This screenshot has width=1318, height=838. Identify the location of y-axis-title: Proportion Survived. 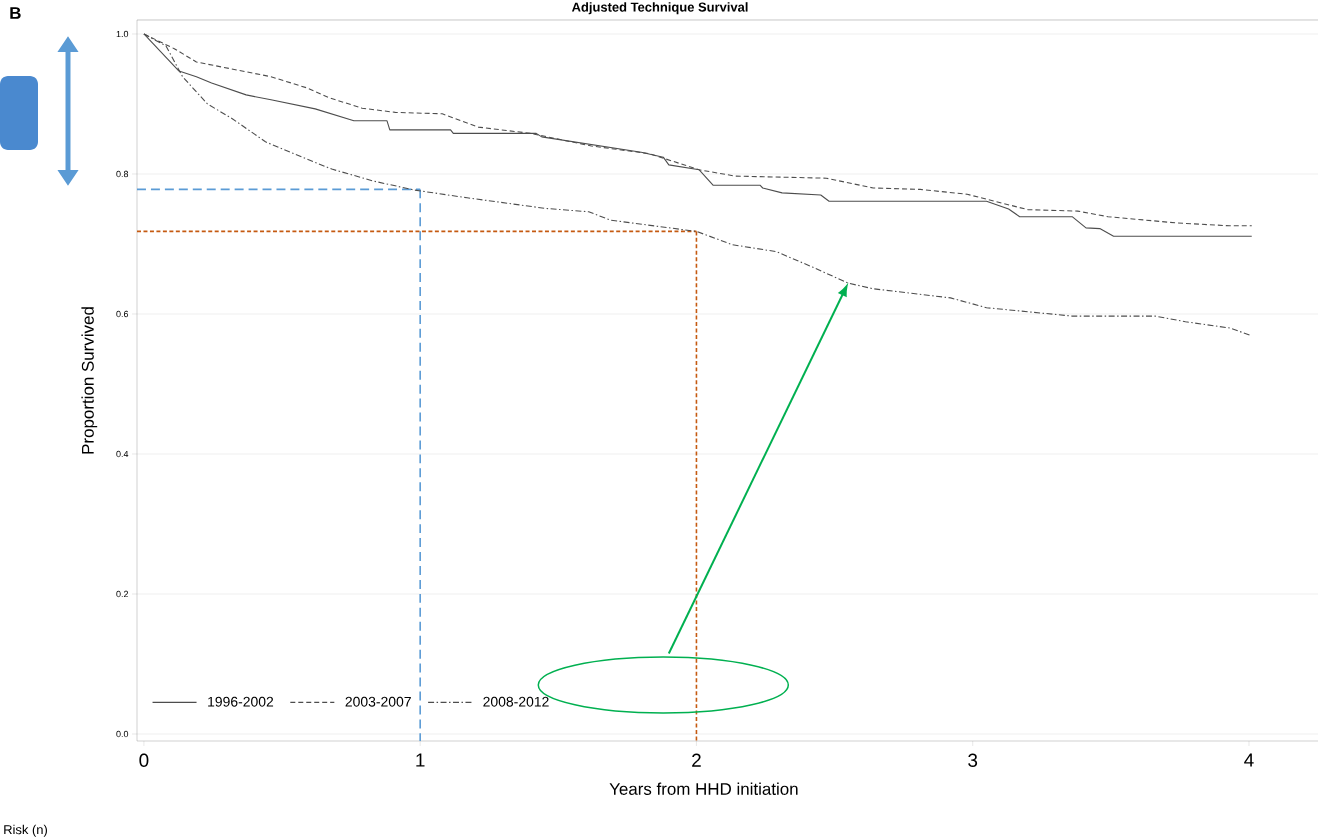
(89, 380).